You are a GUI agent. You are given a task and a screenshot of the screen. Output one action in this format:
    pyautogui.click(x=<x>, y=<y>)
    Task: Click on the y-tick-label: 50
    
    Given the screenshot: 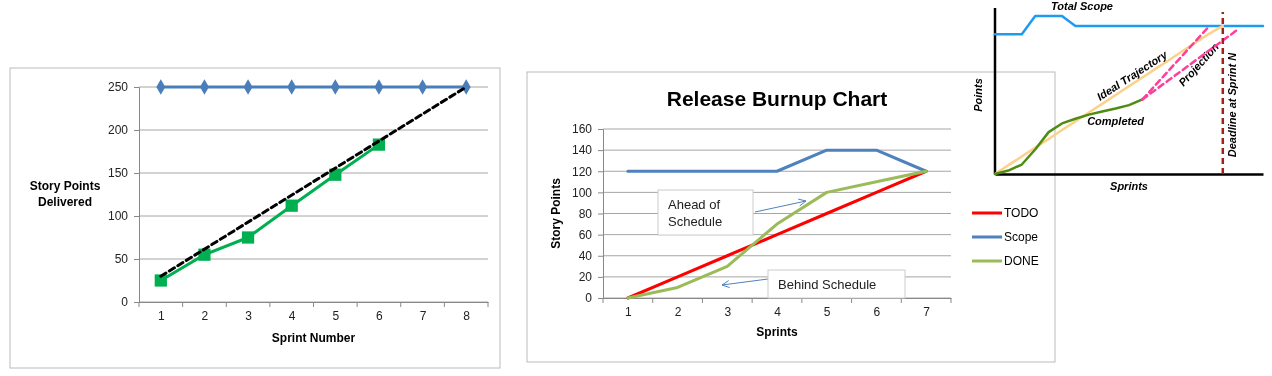 What is the action you would take?
    pyautogui.click(x=121, y=259)
    